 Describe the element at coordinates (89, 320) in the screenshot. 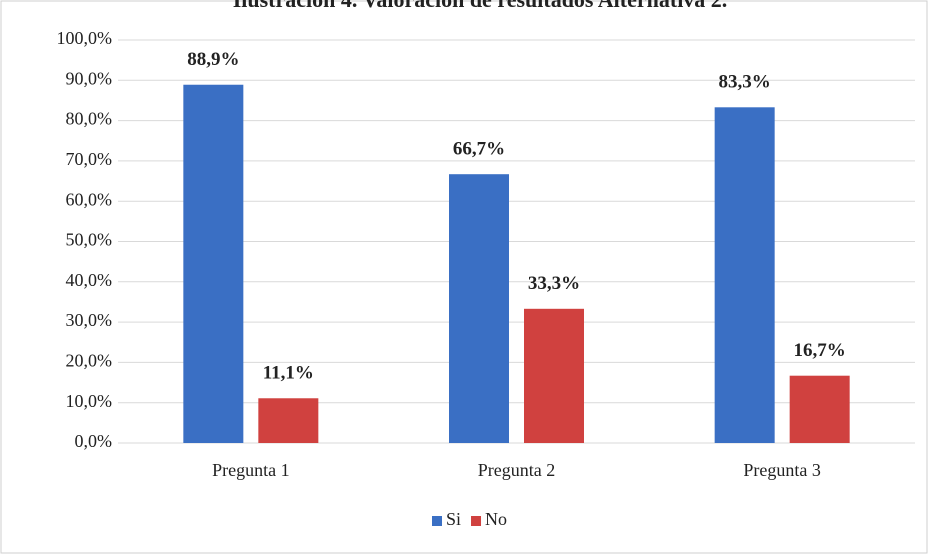

I see `y-tick-label: 30,0%` at that location.